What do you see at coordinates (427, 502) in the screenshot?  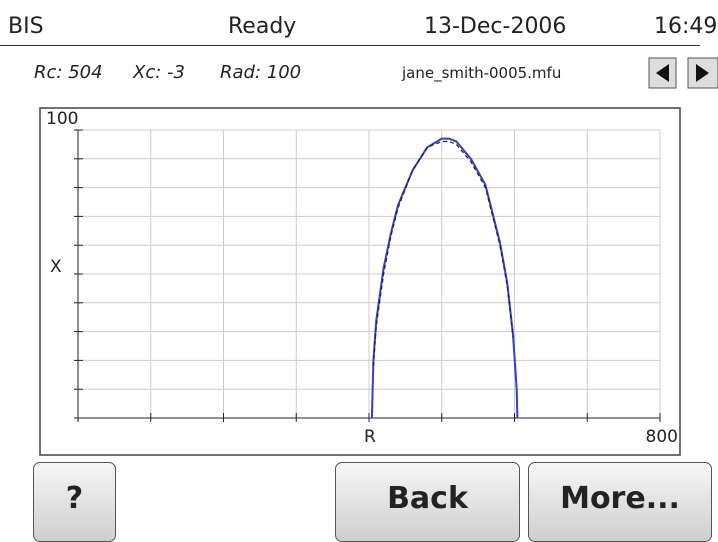 I see `back-button: Back` at bounding box center [427, 502].